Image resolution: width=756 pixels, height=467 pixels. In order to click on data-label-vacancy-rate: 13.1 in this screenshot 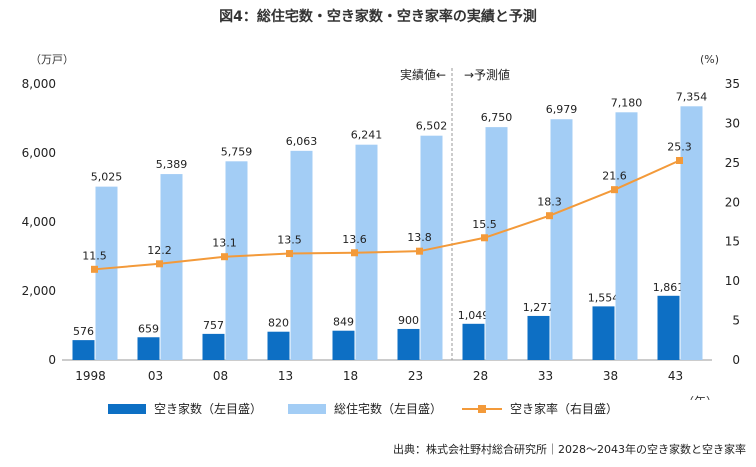, I will do `click(224, 243)`.